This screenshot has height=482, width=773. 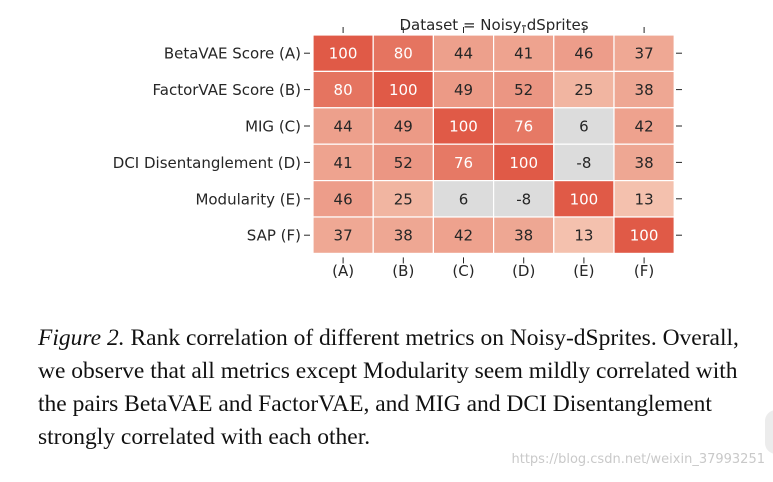 What do you see at coordinates (463, 271) in the screenshot?
I see `col-label: (C)` at bounding box center [463, 271].